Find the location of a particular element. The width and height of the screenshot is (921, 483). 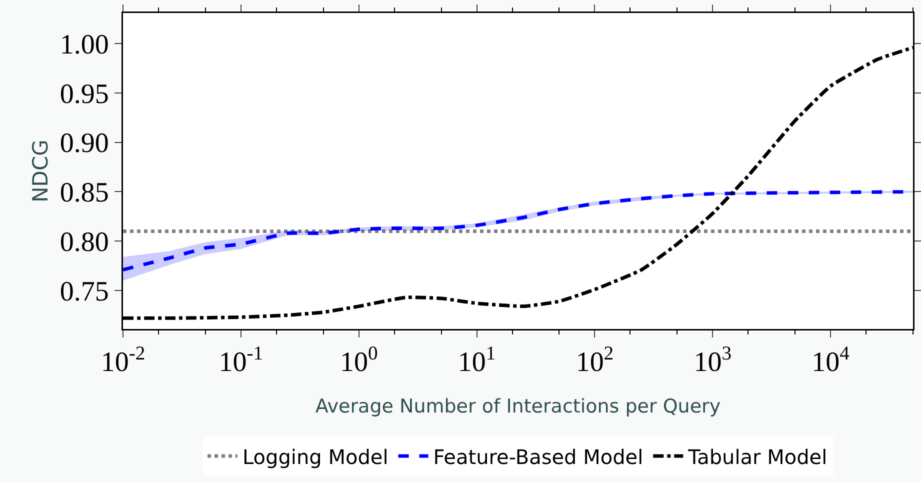

legend-label: Tabular Model is located at coordinates (757, 456).